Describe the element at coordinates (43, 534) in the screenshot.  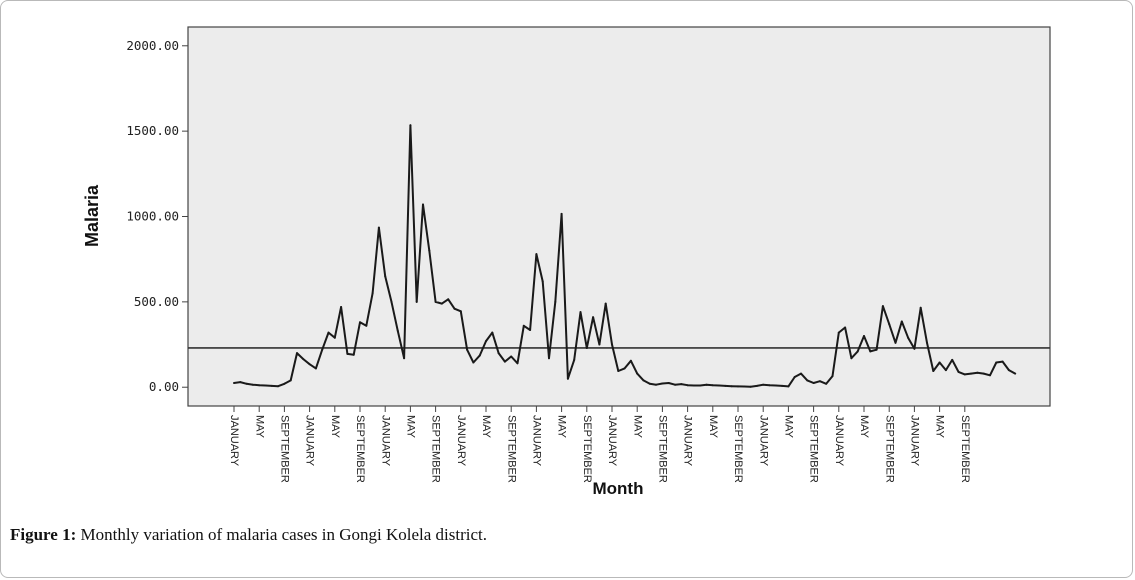
I see `caption-label: Figure 1:` at that location.